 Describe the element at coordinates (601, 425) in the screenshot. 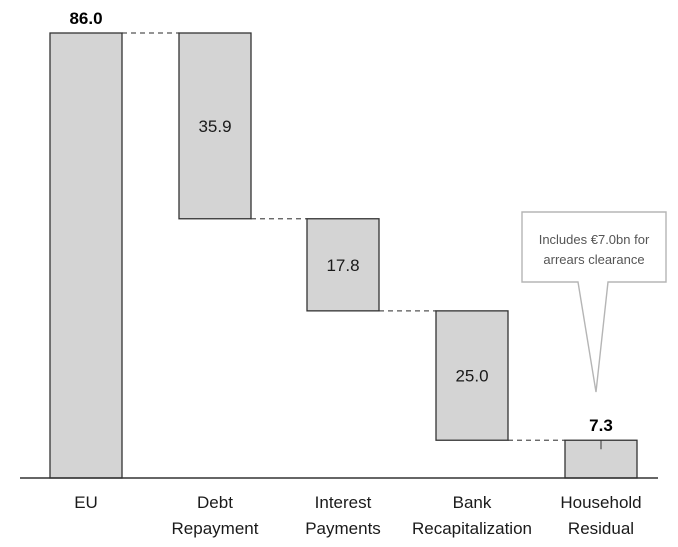

I see `data-label-household: 7.3` at that location.